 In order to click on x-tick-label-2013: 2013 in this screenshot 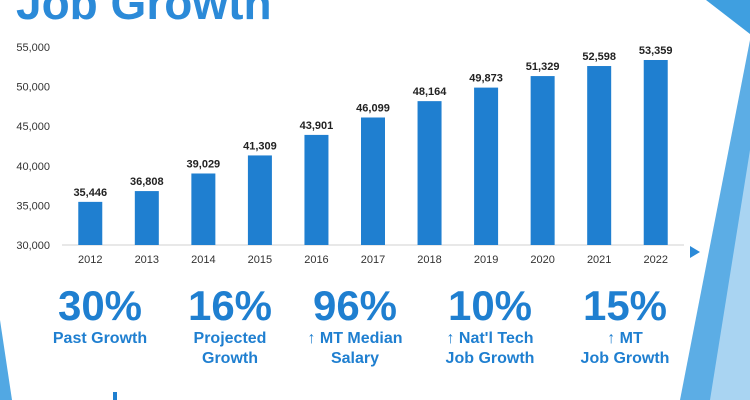, I will do `click(147, 260)`.